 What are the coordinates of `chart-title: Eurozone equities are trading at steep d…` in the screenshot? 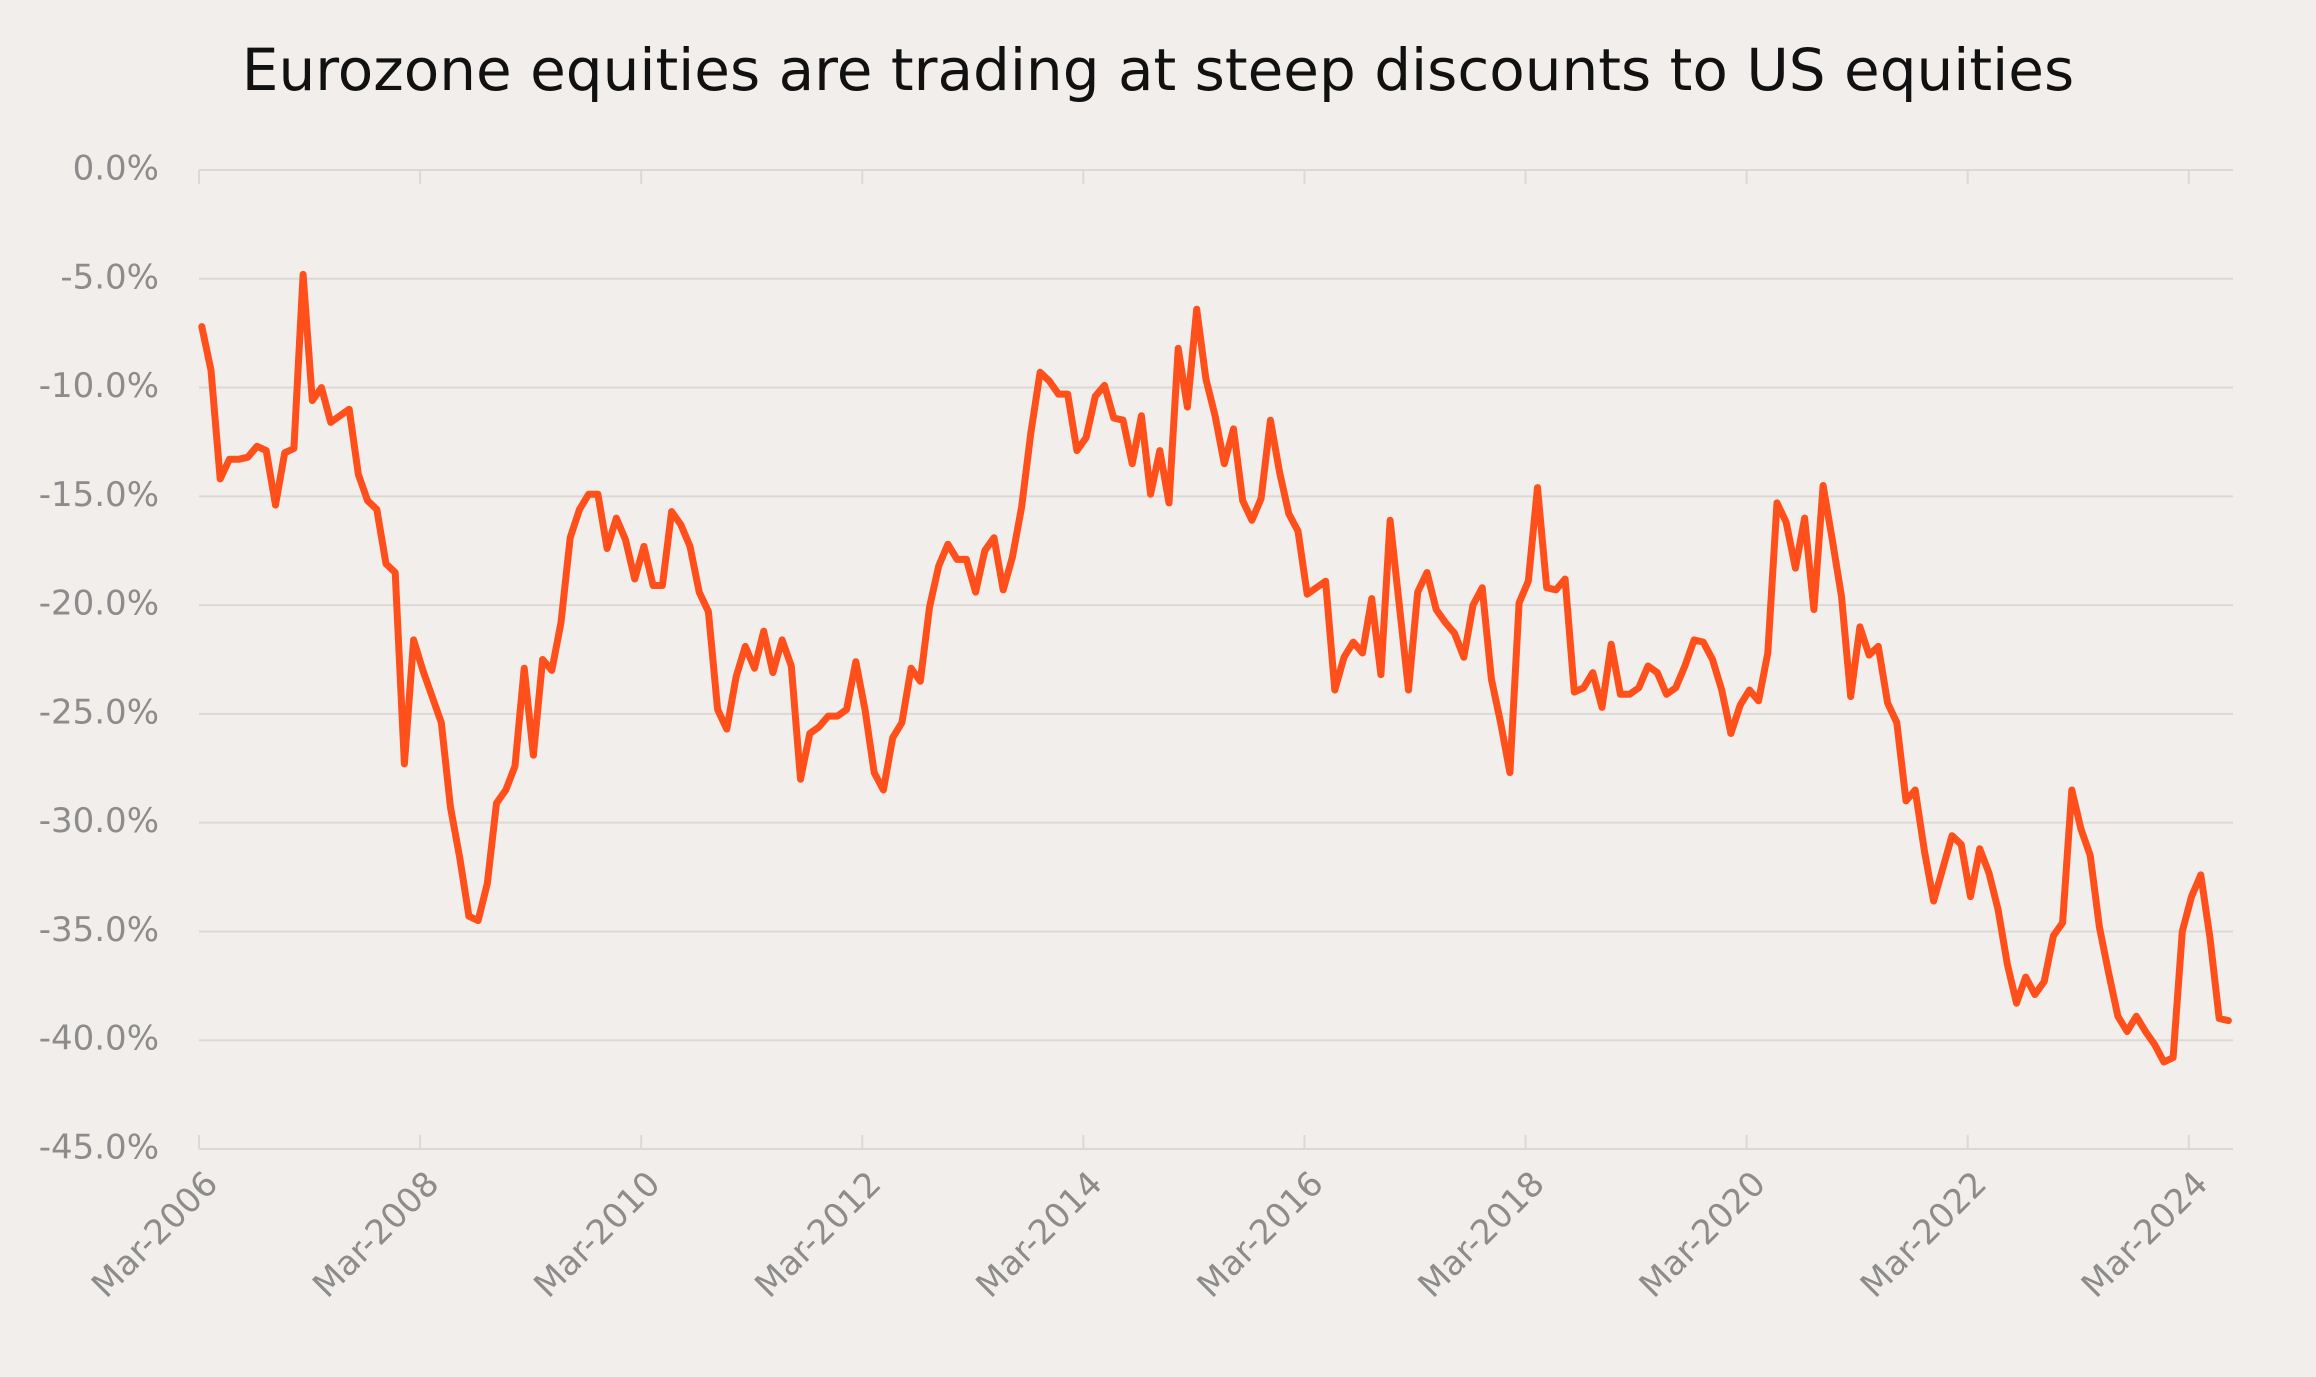 It's located at (1158, 70).